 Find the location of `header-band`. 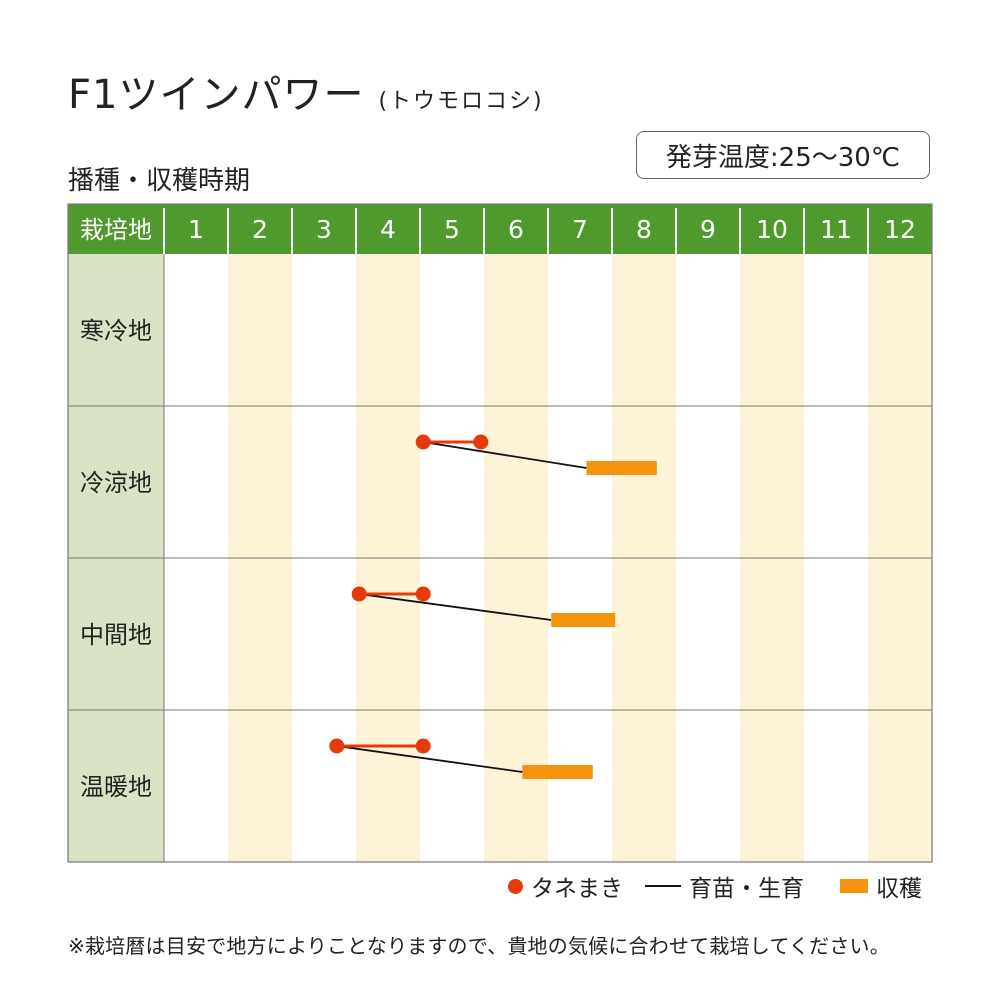

header-band is located at coordinates (500, 229).